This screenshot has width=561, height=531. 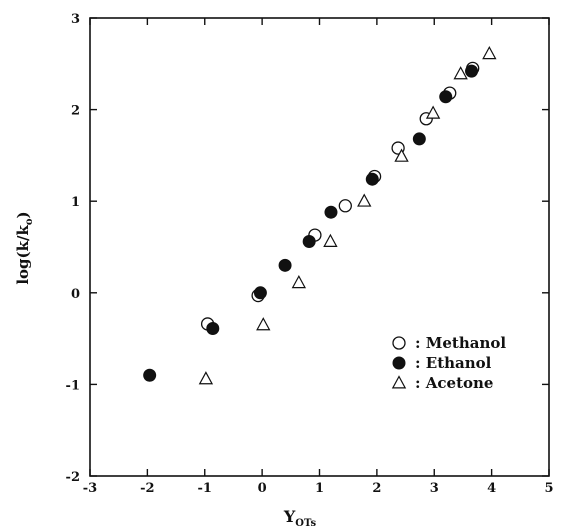 I want to click on legend-marker-filled-circle, so click(x=399, y=363).